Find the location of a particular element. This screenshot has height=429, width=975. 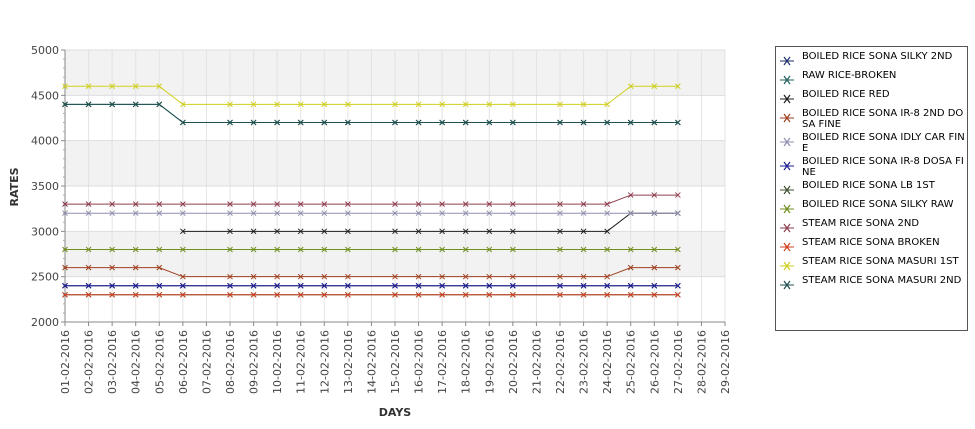

x-axis-title: DAYS is located at coordinates (395, 412).